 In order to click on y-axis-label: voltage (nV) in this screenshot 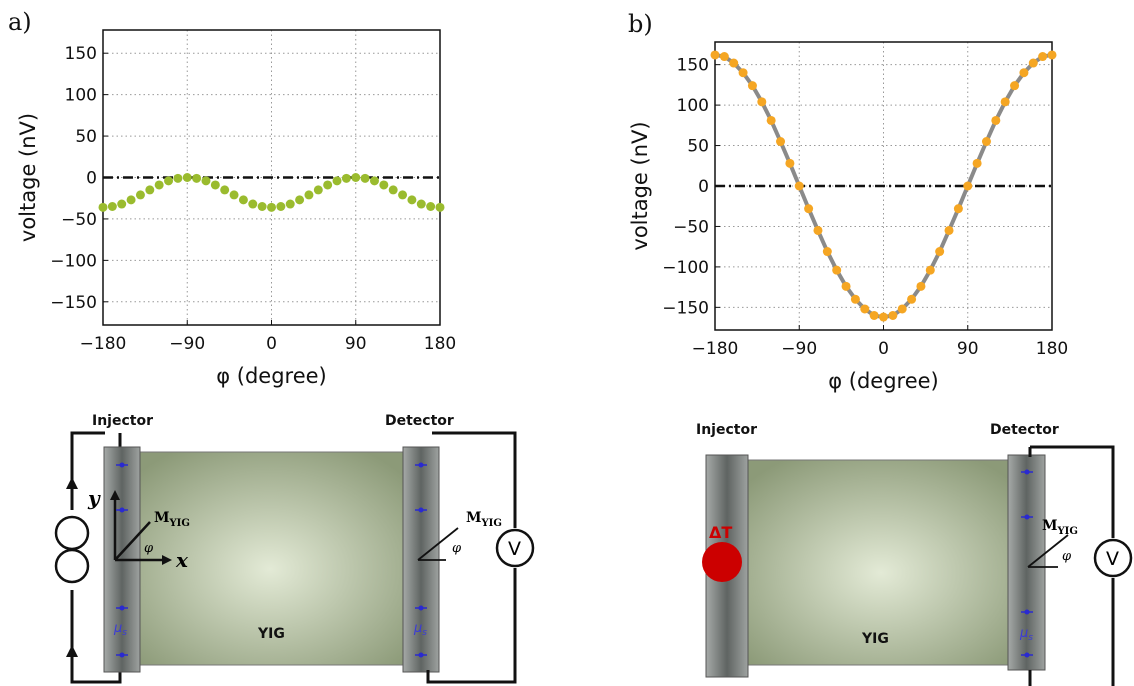, I will do `click(640, 185)`.